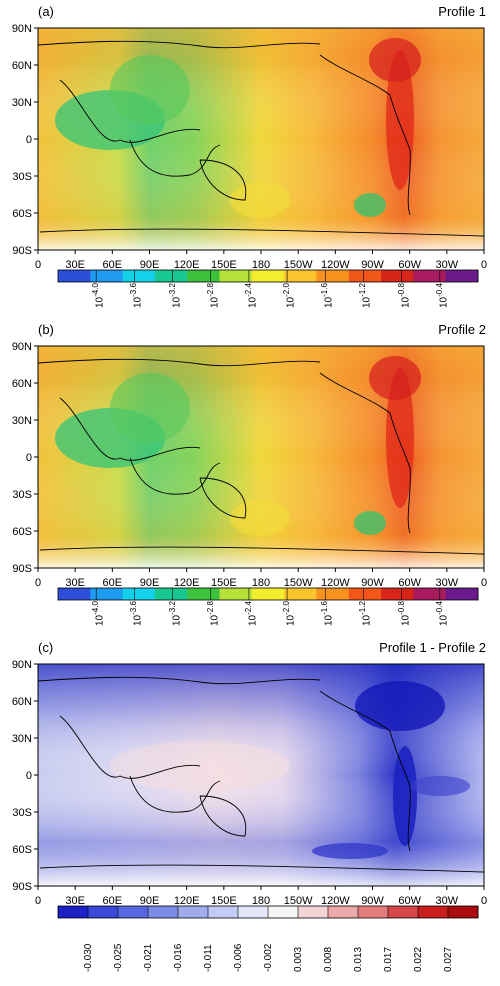 Image resolution: width=500 pixels, height=986 pixels. I want to click on colorbar-label: -0.006, so click(238, 957).